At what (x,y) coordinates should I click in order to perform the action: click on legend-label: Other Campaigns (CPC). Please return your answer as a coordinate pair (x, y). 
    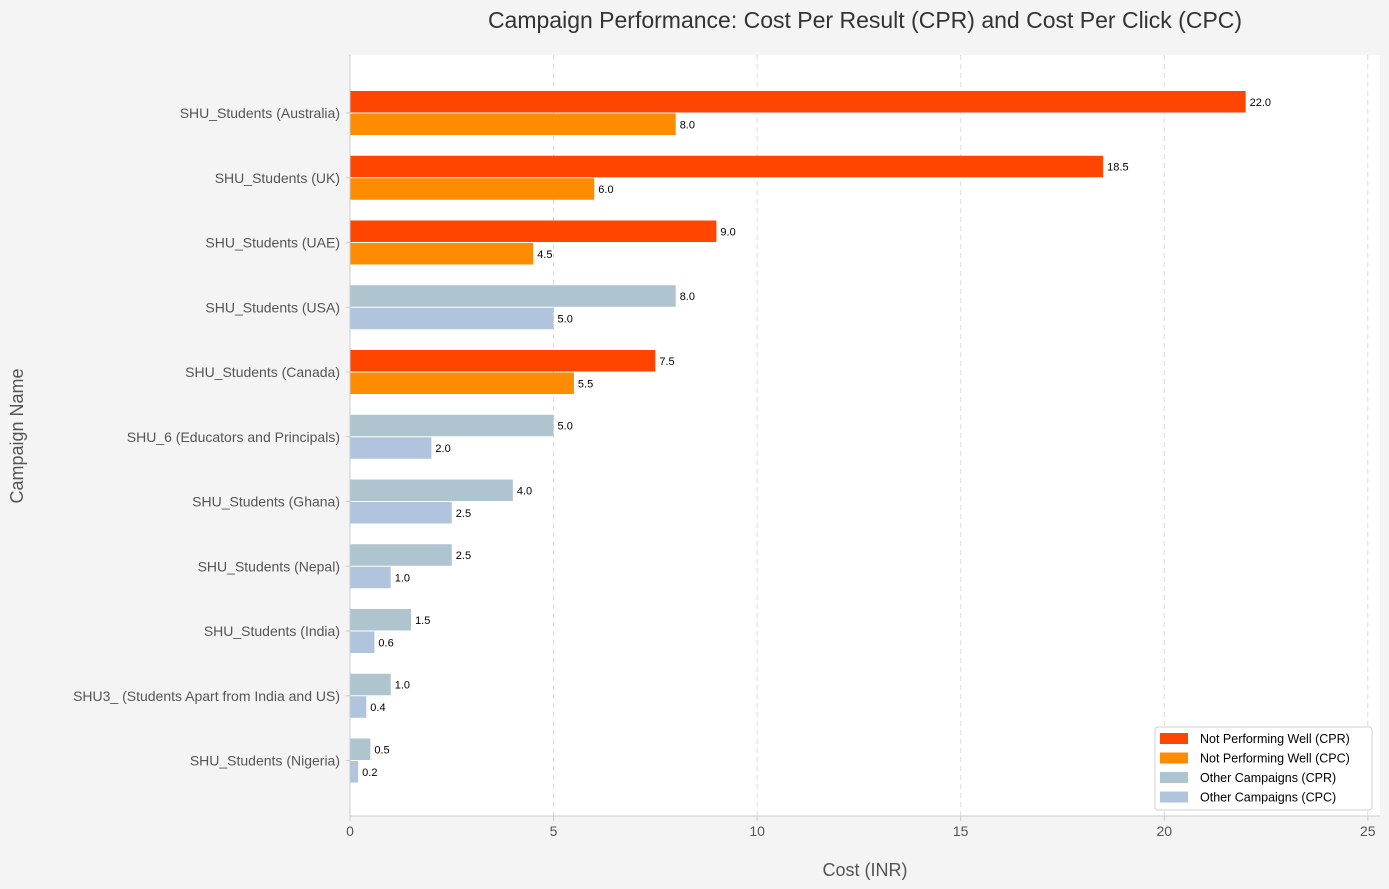
    Looking at the image, I should click on (1268, 798).